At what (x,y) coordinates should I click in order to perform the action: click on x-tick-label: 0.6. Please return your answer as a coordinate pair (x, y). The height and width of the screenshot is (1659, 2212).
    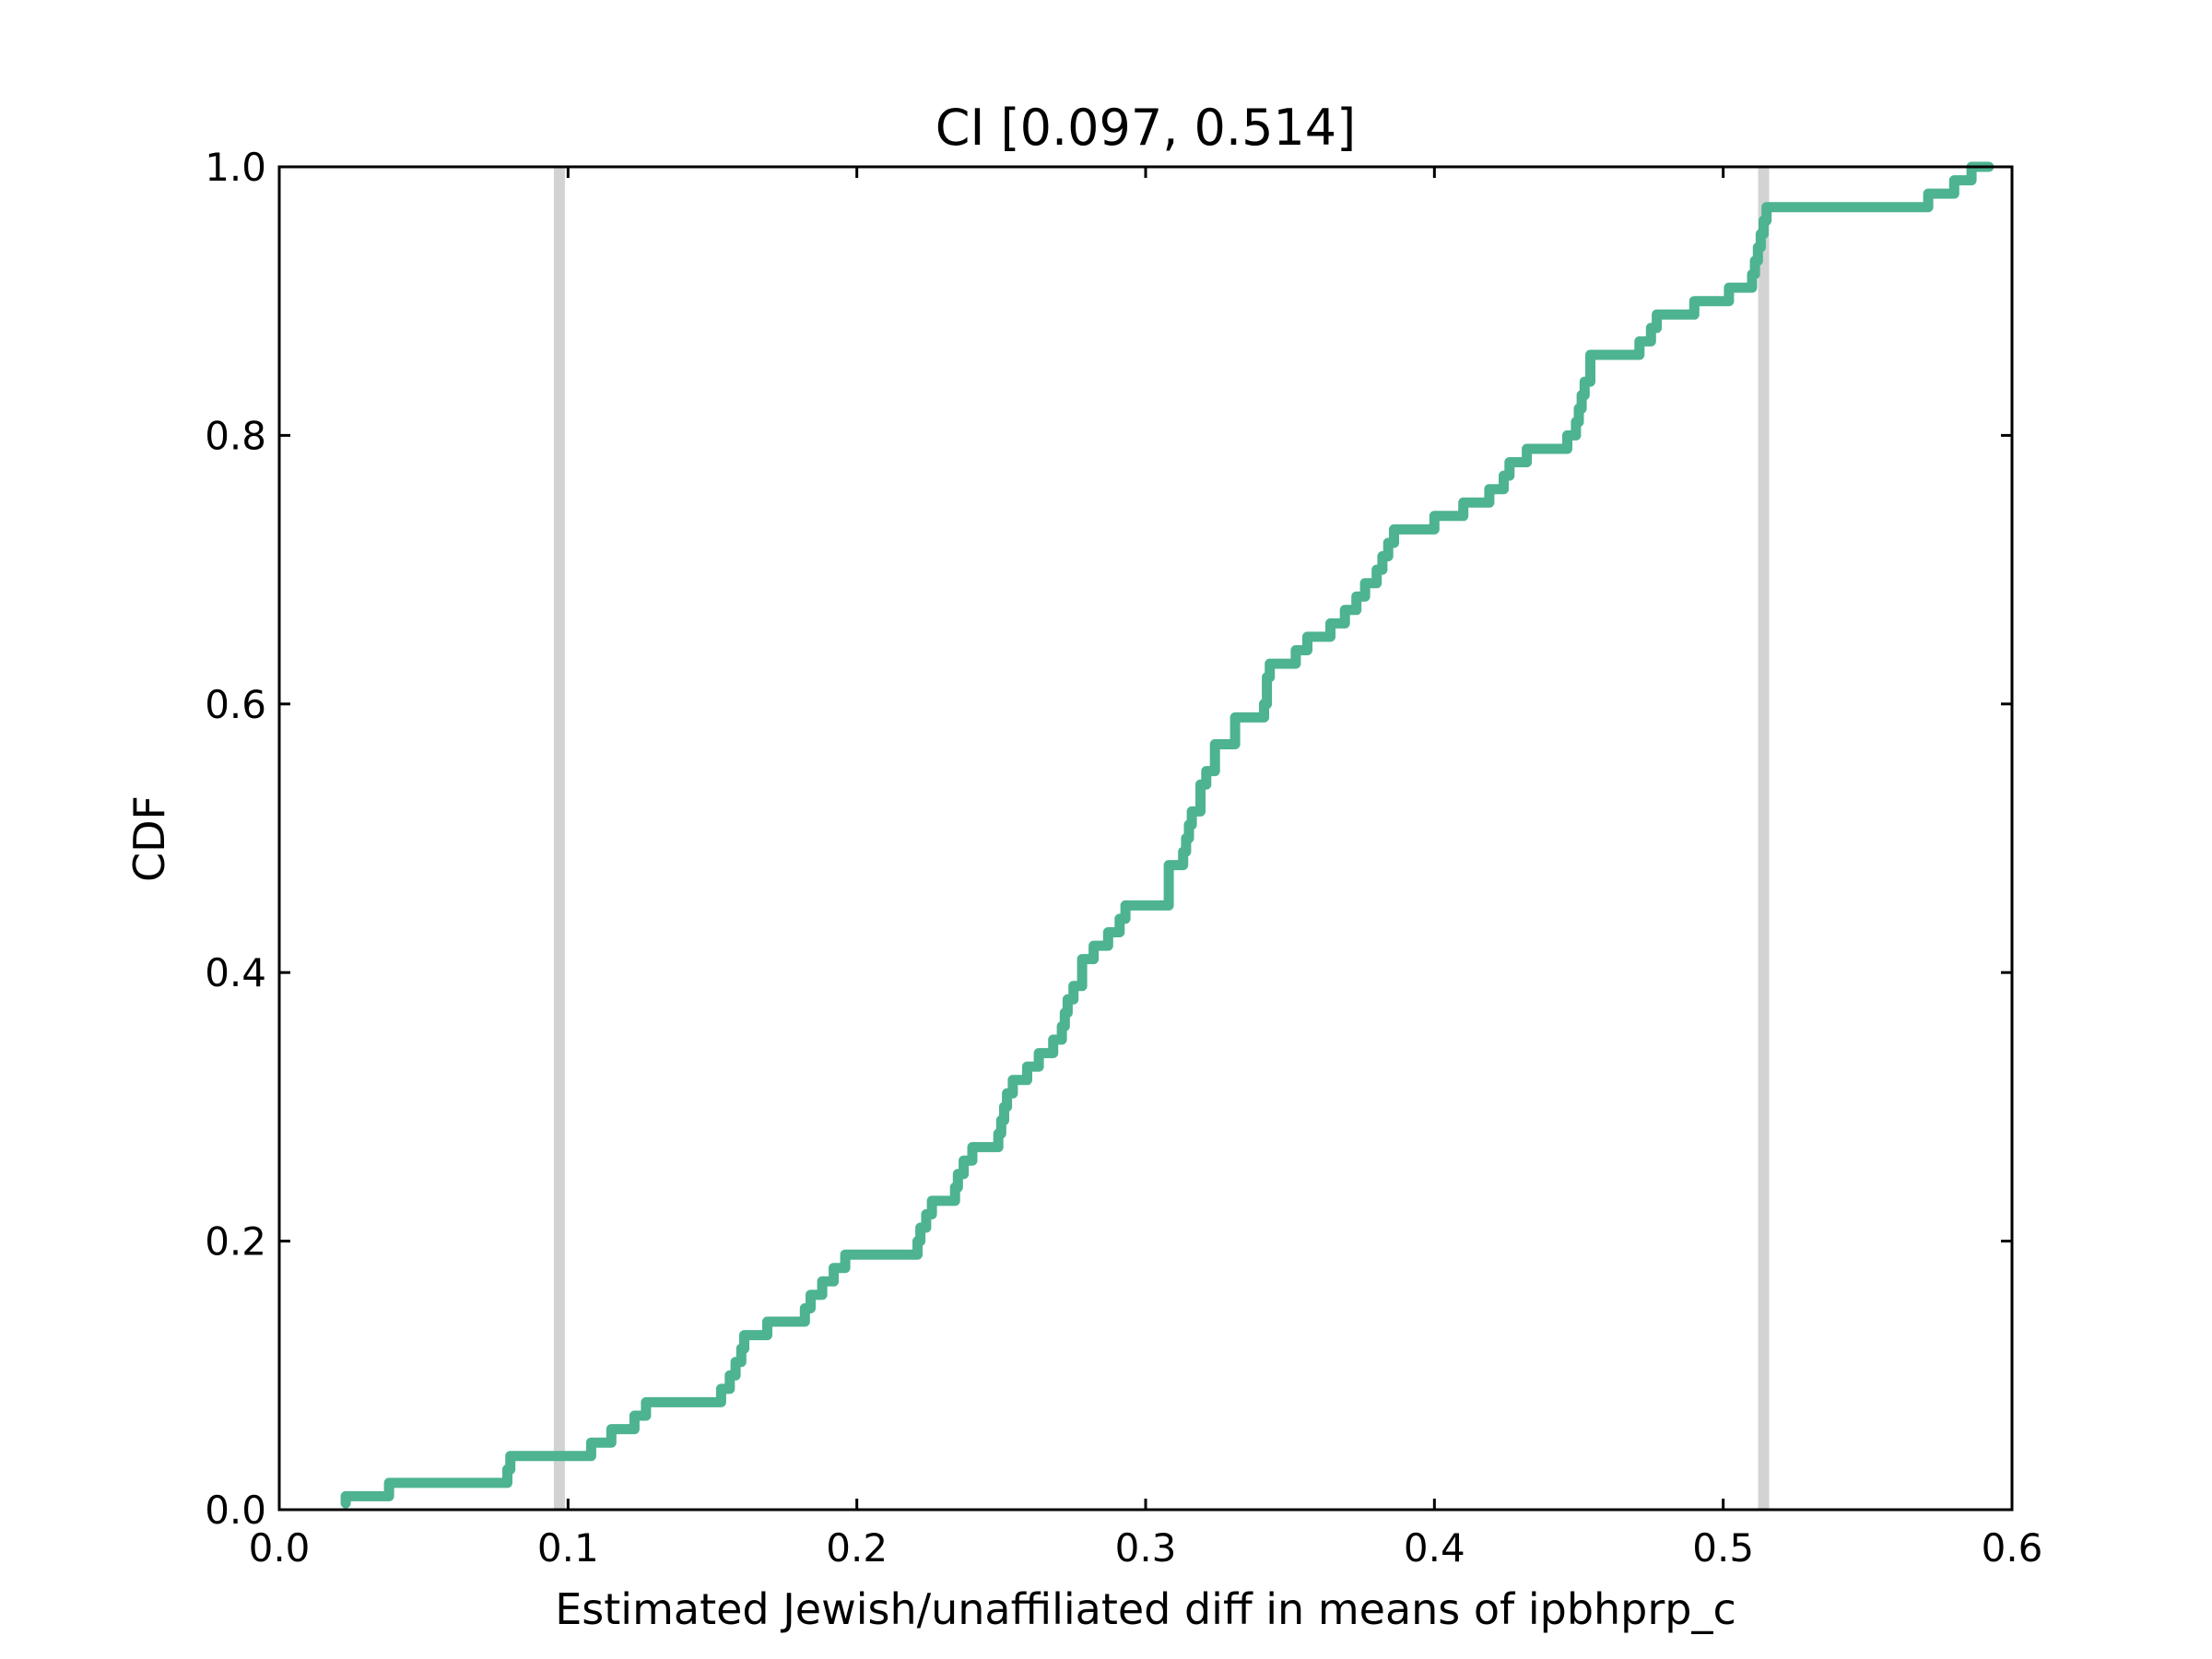
    Looking at the image, I should click on (2012, 1548).